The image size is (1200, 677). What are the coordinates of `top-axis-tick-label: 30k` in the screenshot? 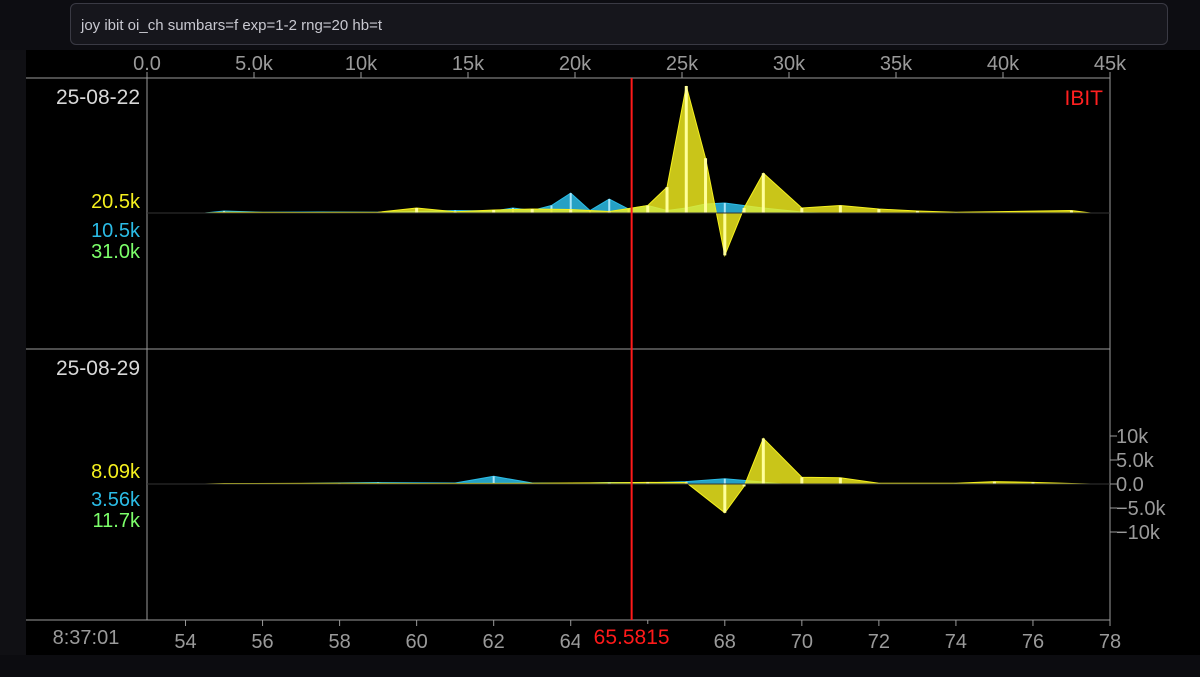 It's located at (789, 64).